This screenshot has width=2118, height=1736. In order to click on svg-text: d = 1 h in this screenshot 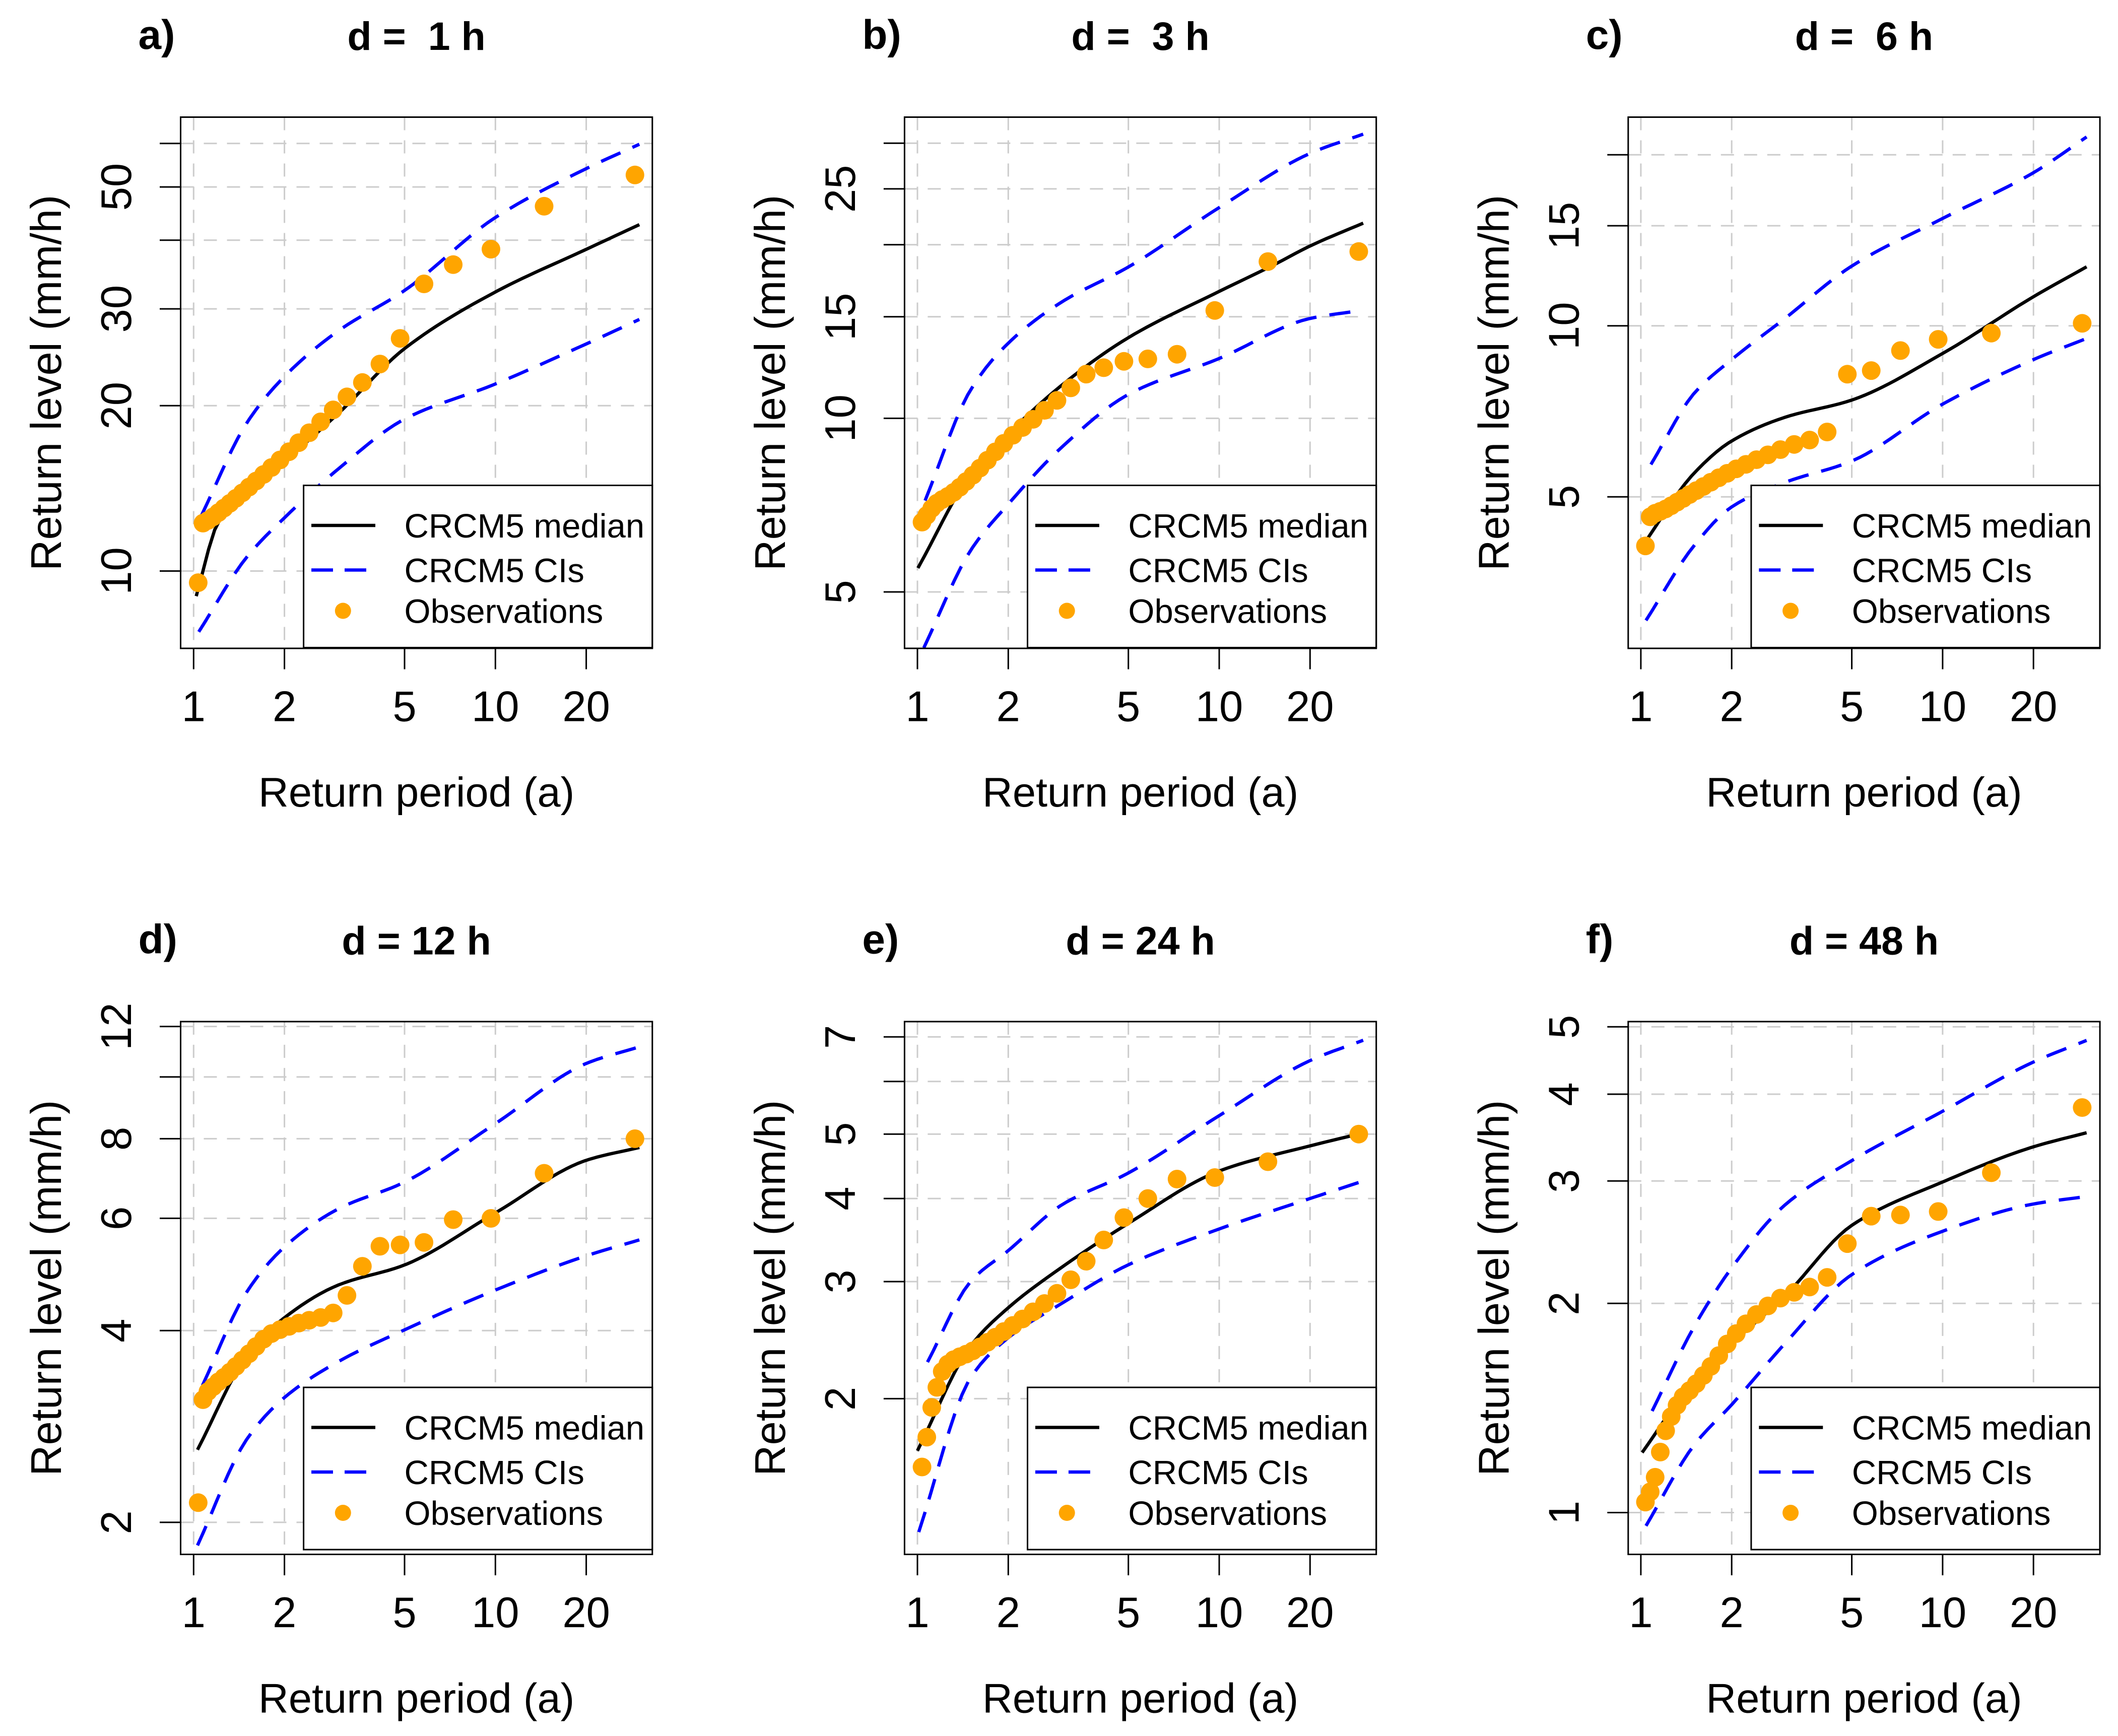, I will do `click(416, 36)`.